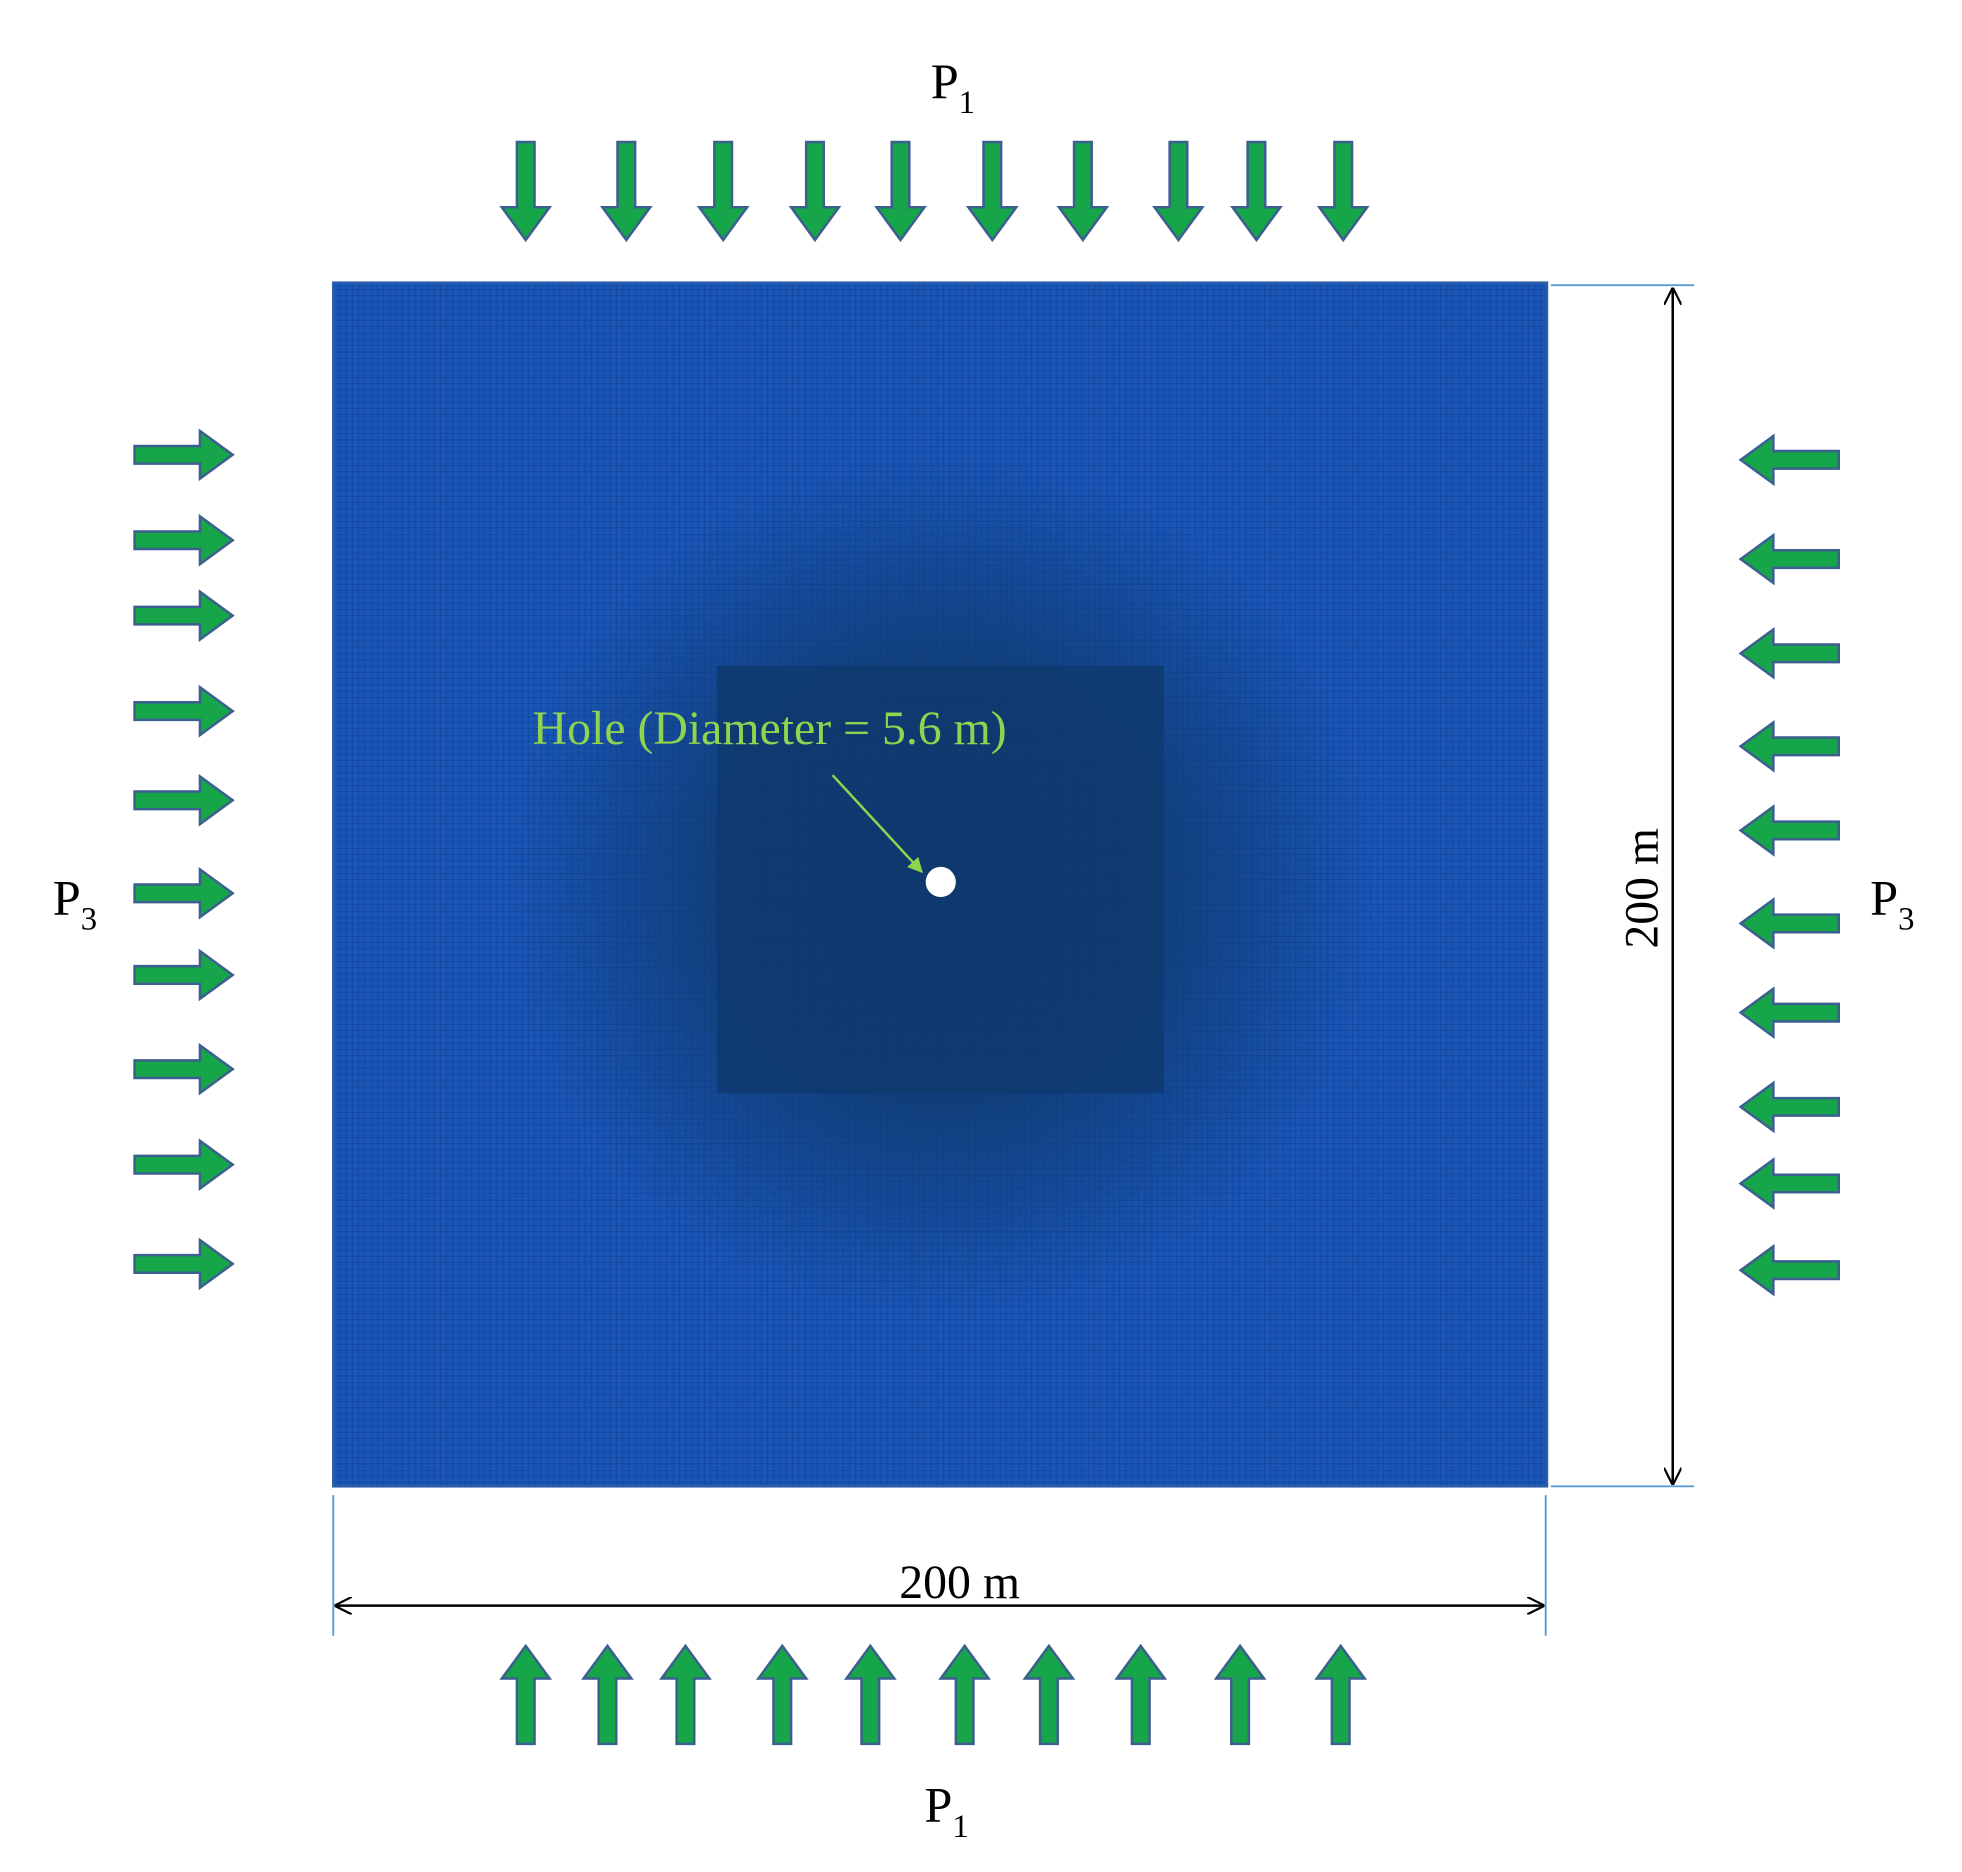 Image resolution: width=1962 pixels, height=1872 pixels. I want to click on load-label-left: P3, so click(75, 904).